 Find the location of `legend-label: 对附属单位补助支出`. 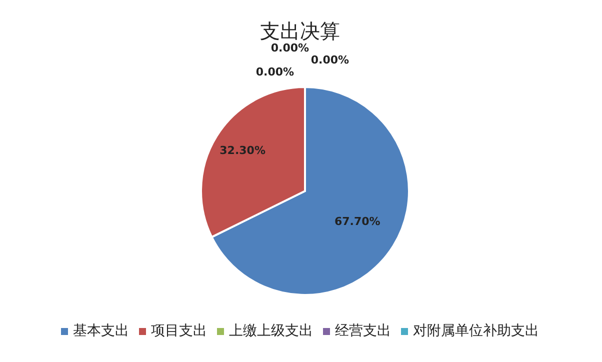

legend-label: 对附属单位补助支出 is located at coordinates (476, 331).